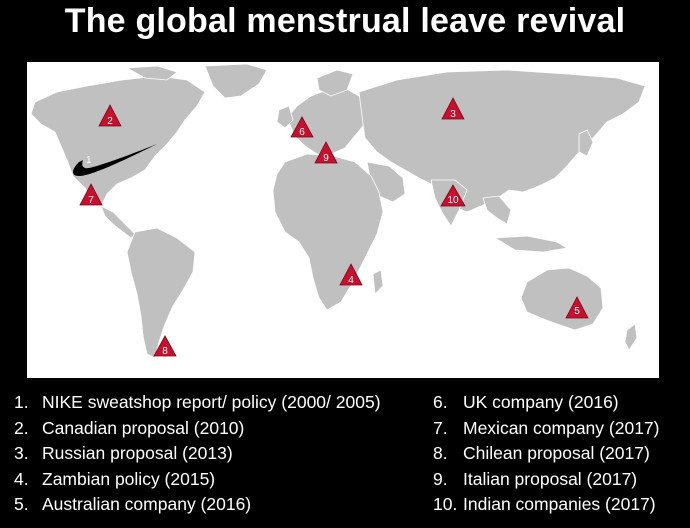 This screenshot has height=528, width=690. Describe the element at coordinates (118, 222) in the screenshot. I see `central-america-landmass` at that location.